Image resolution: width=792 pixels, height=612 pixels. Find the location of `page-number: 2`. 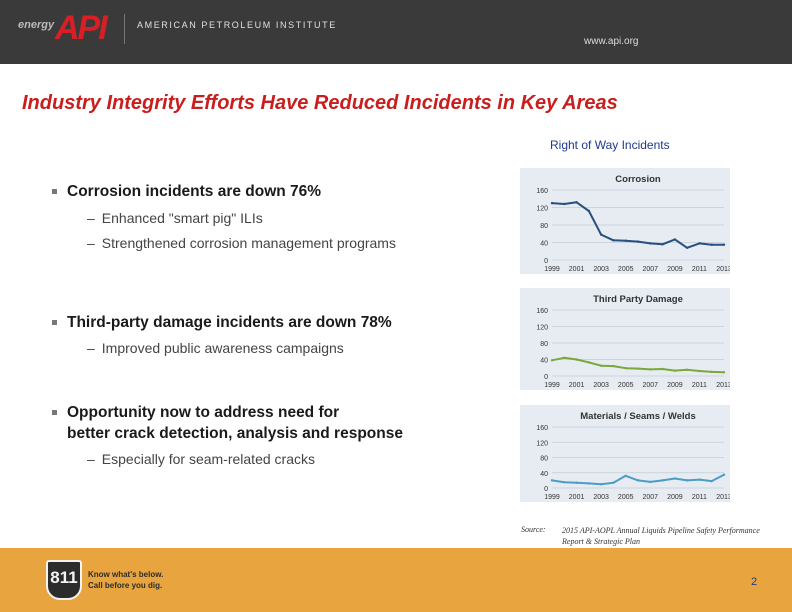

page-number: 2 is located at coordinates (754, 582).